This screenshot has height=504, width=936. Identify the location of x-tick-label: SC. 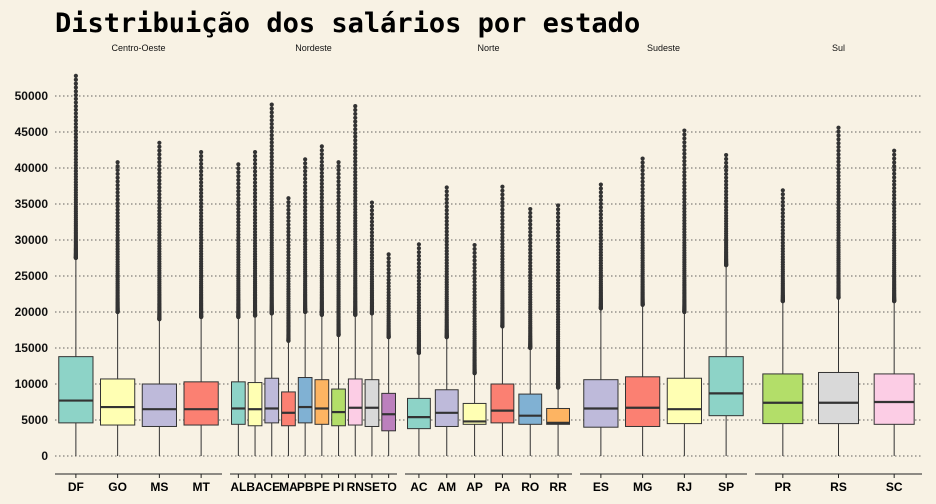
(894, 487).